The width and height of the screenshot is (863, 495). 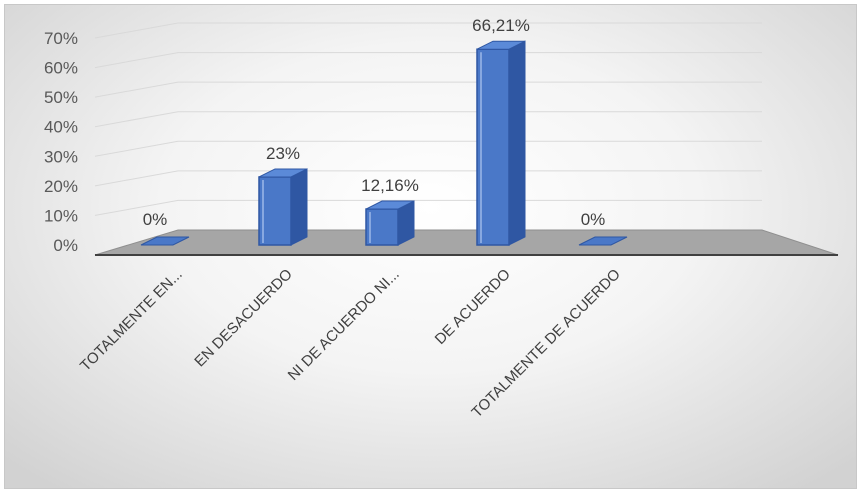 I want to click on y-tick-label: 10%, so click(x=61, y=215).